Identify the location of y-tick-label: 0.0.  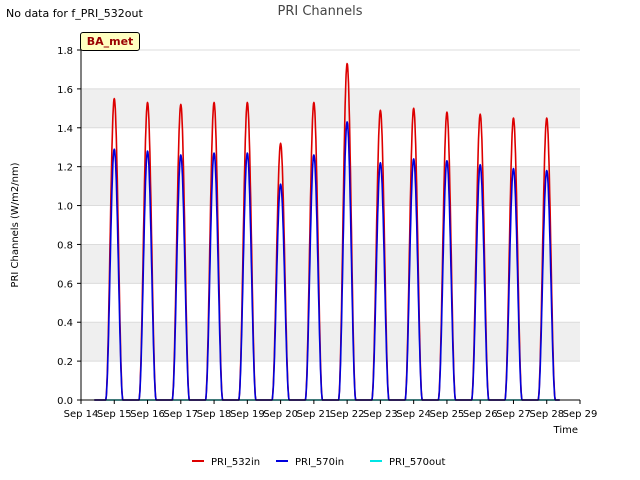
(65, 401).